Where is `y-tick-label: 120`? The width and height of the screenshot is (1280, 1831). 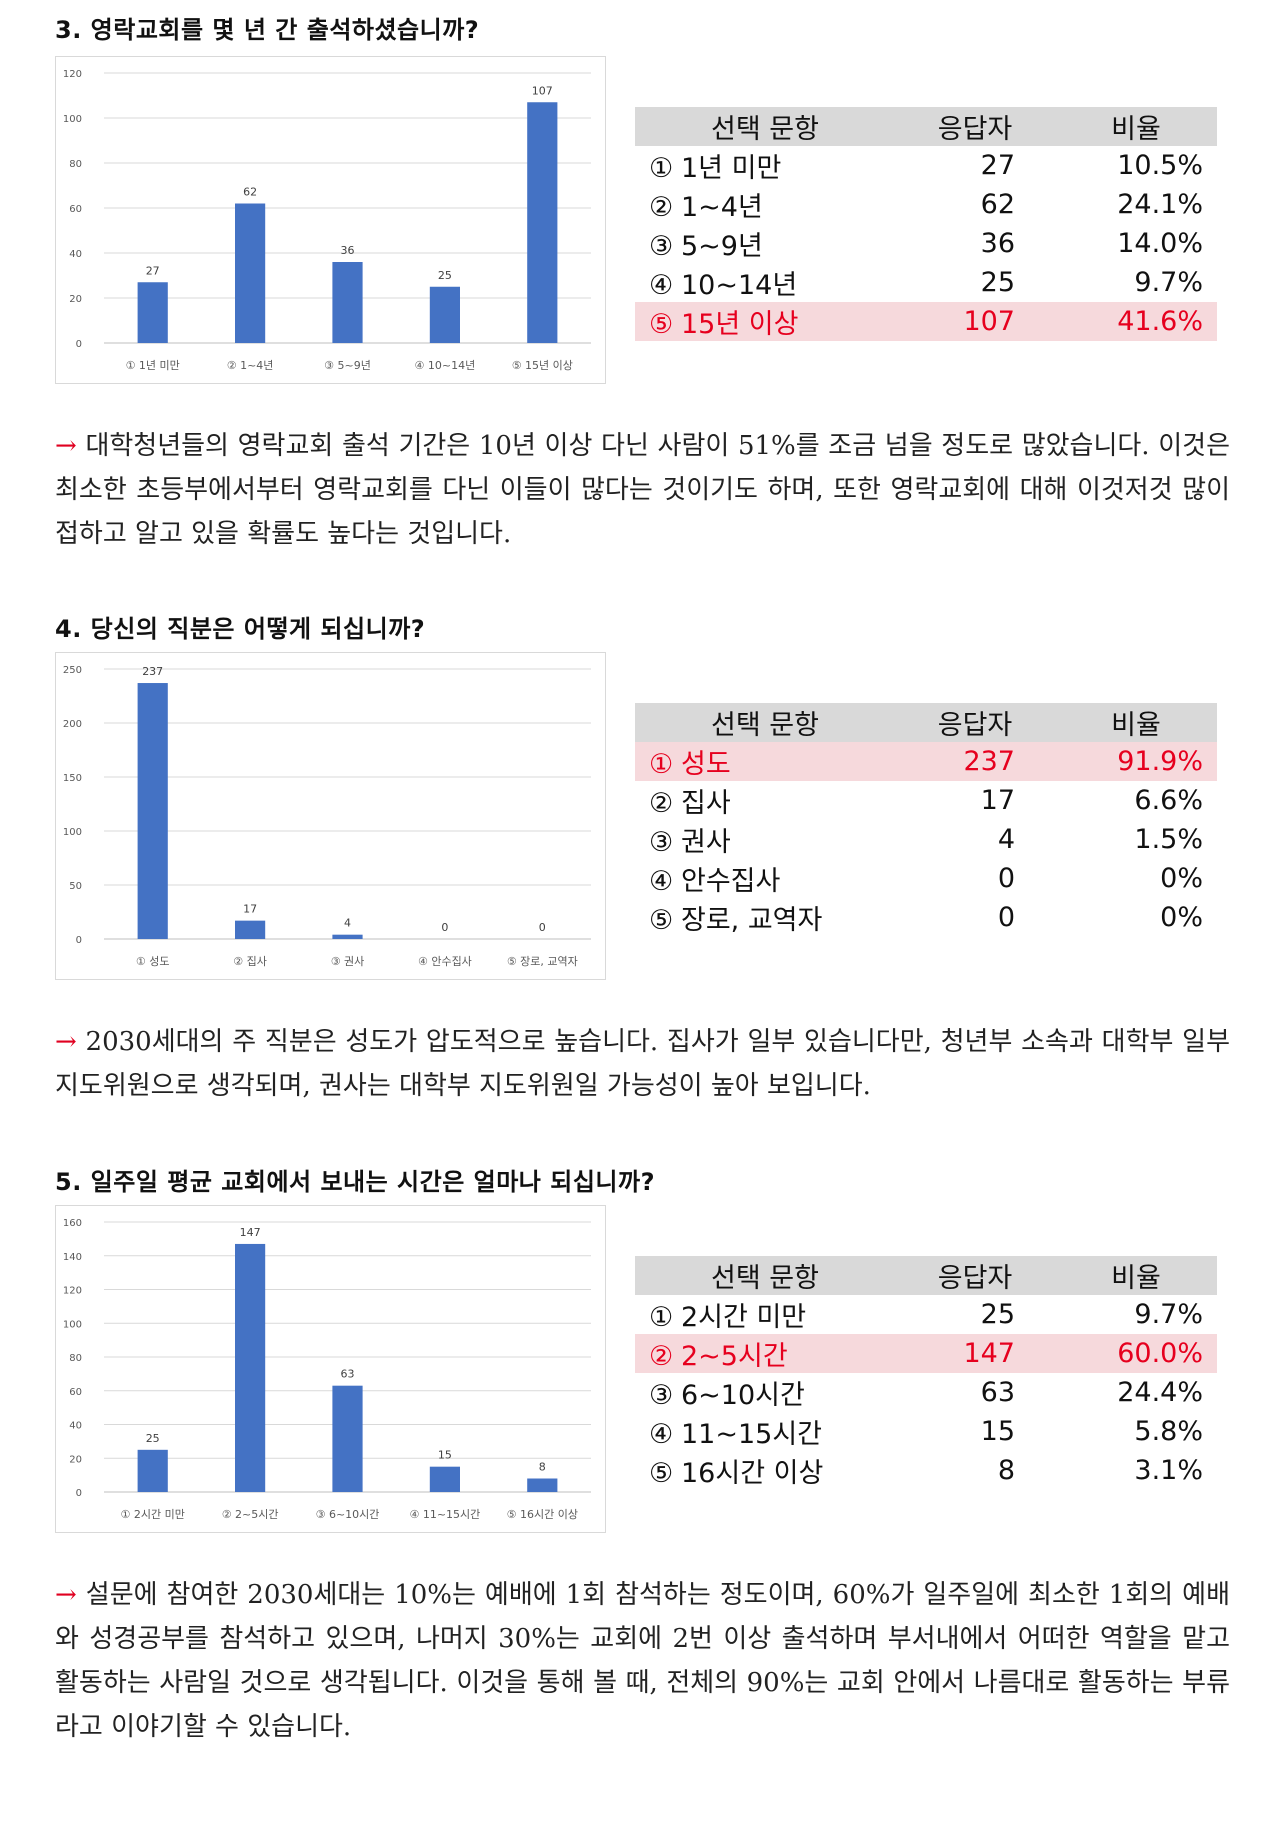
y-tick-label: 120 is located at coordinates (72, 1291).